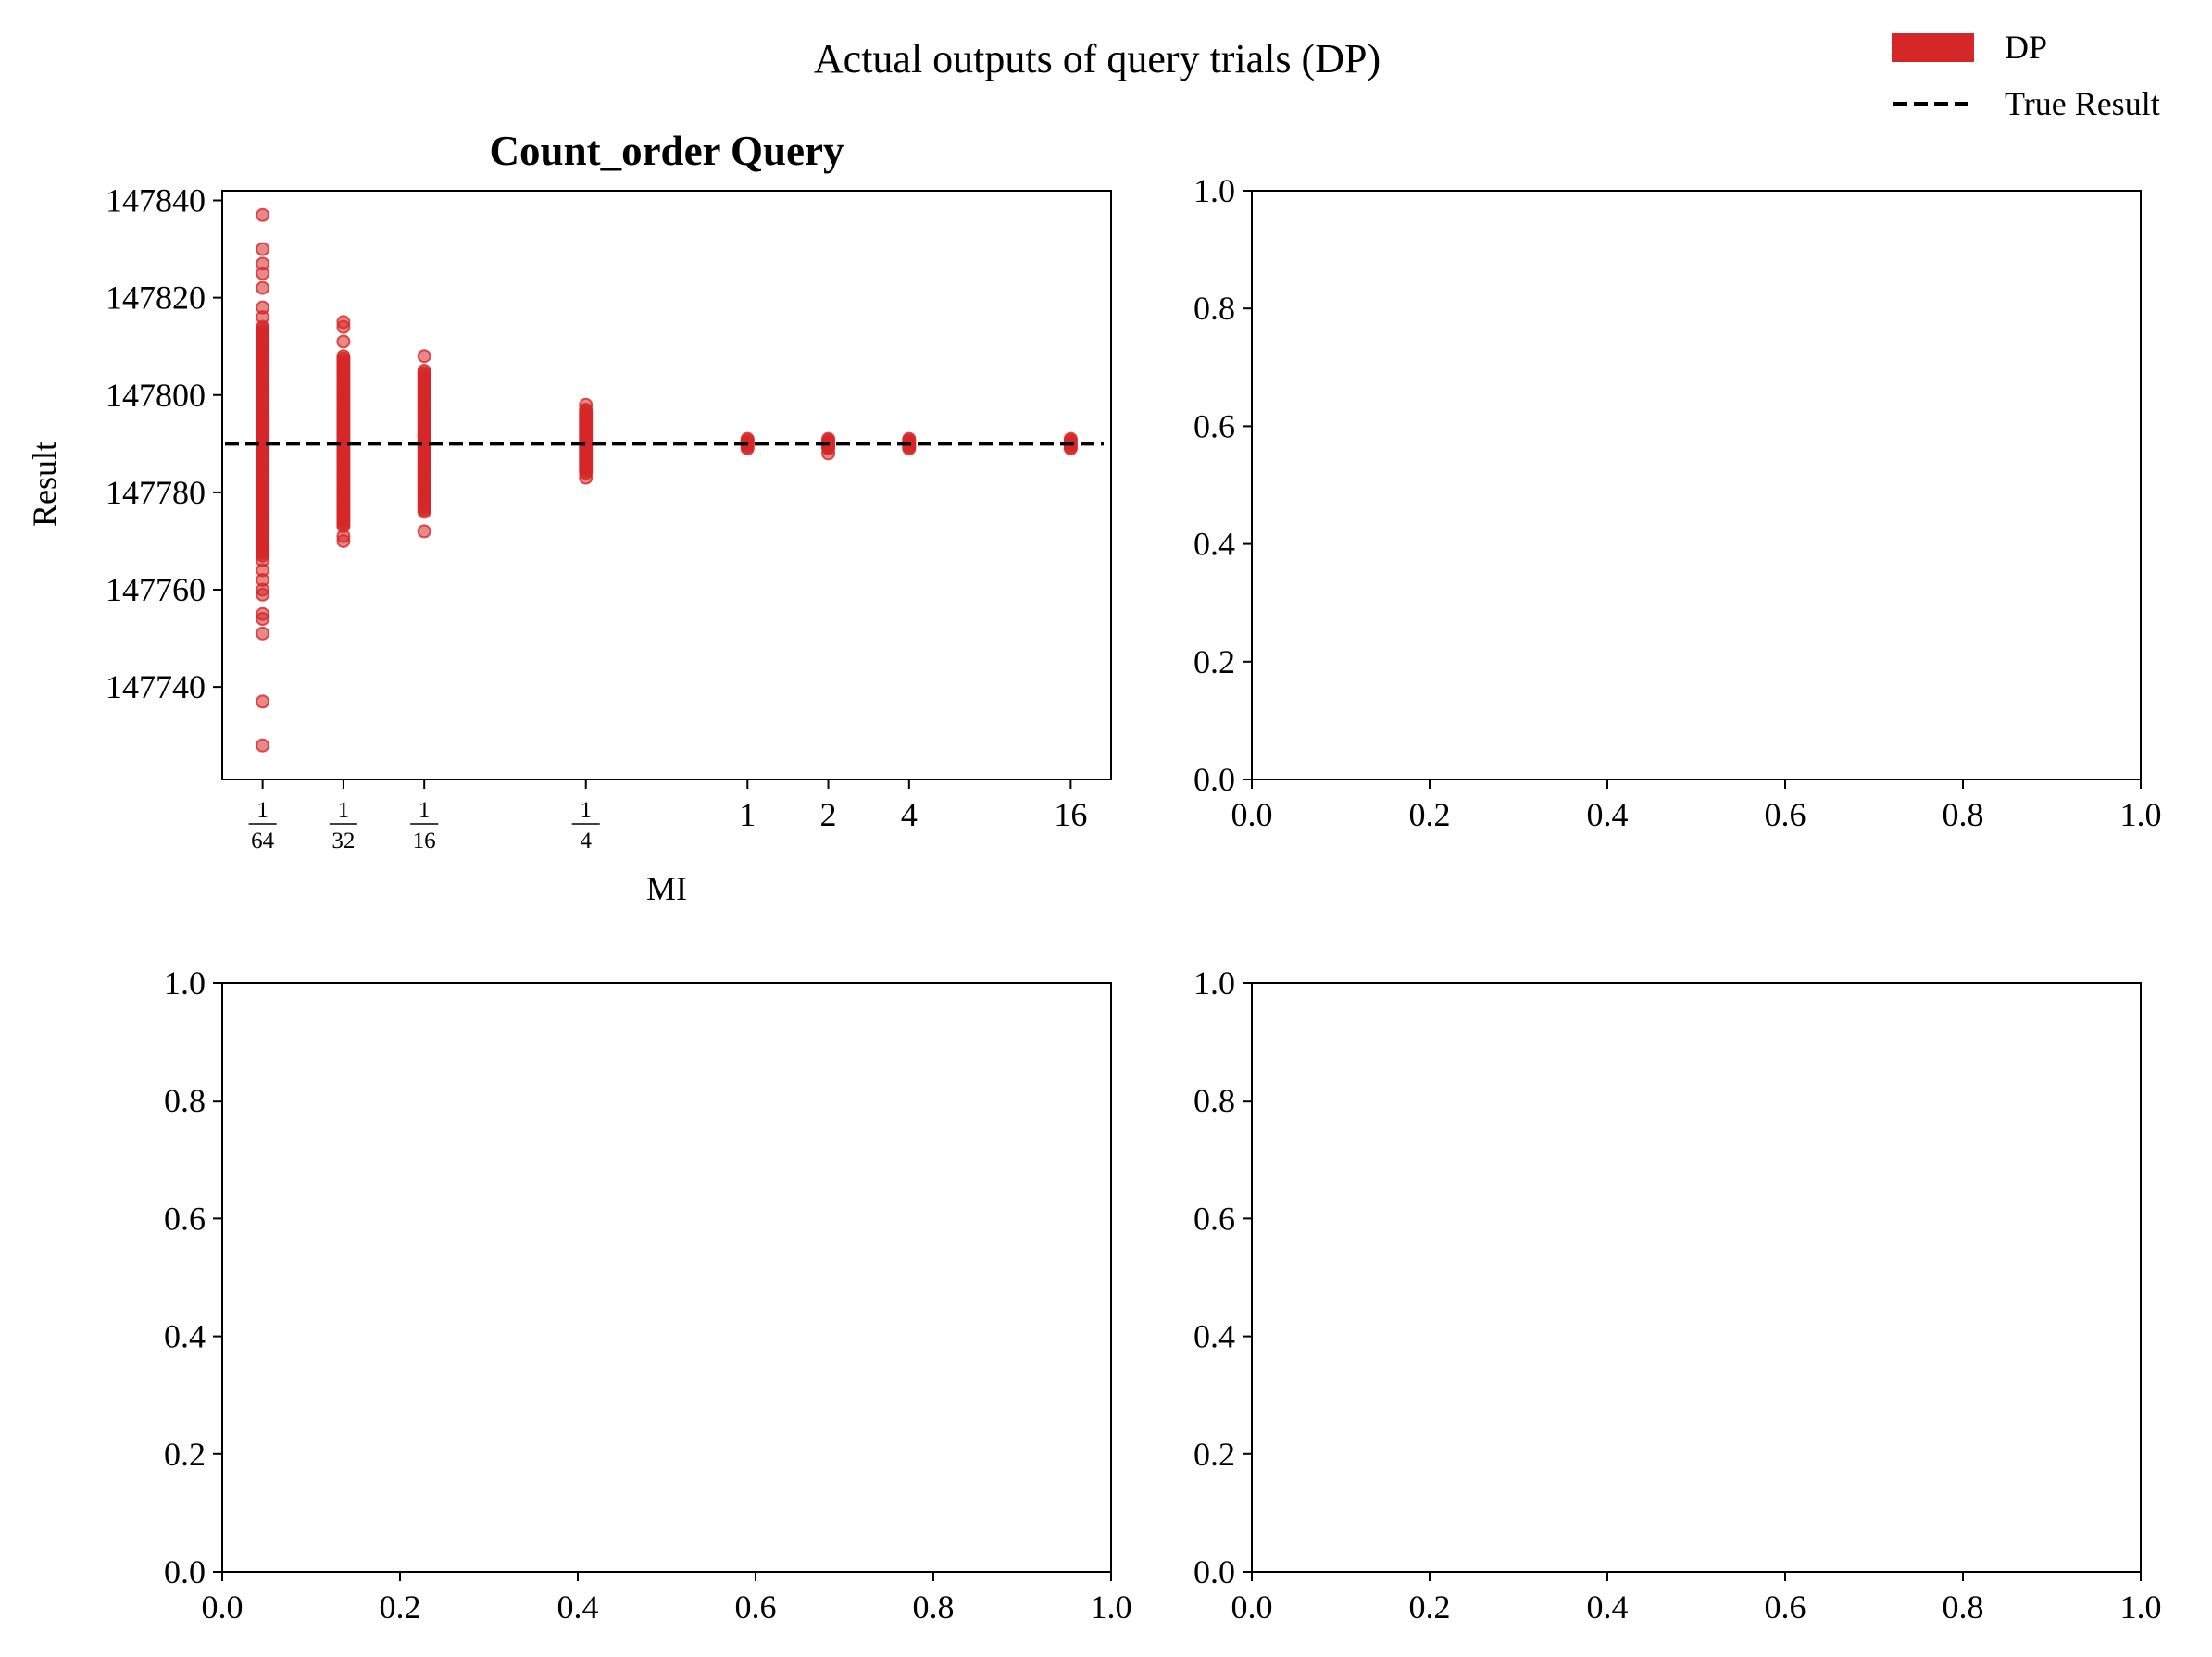 The width and height of the screenshot is (2212, 1657). I want to click on legend-dp-swatch, so click(1933, 48).